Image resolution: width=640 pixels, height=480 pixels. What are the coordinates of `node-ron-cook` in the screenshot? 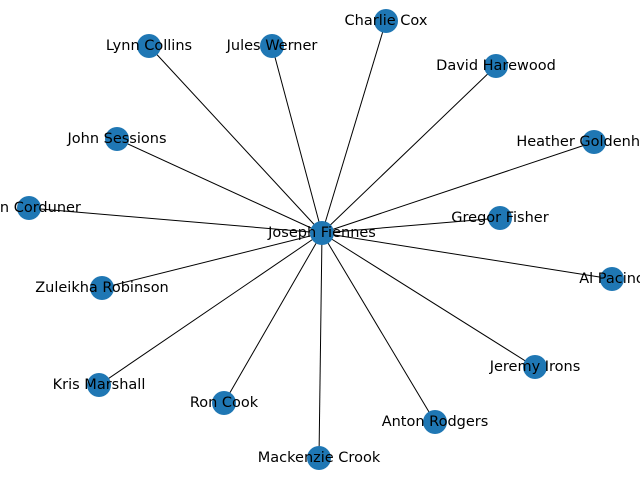 It's located at (224, 403).